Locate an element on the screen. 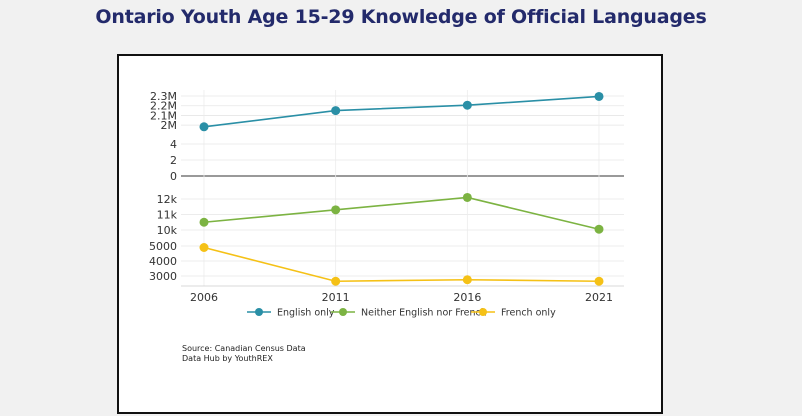 Image resolution: width=802 pixels, height=416 pixels. y-tick-label: 3000 is located at coordinates (163, 276).